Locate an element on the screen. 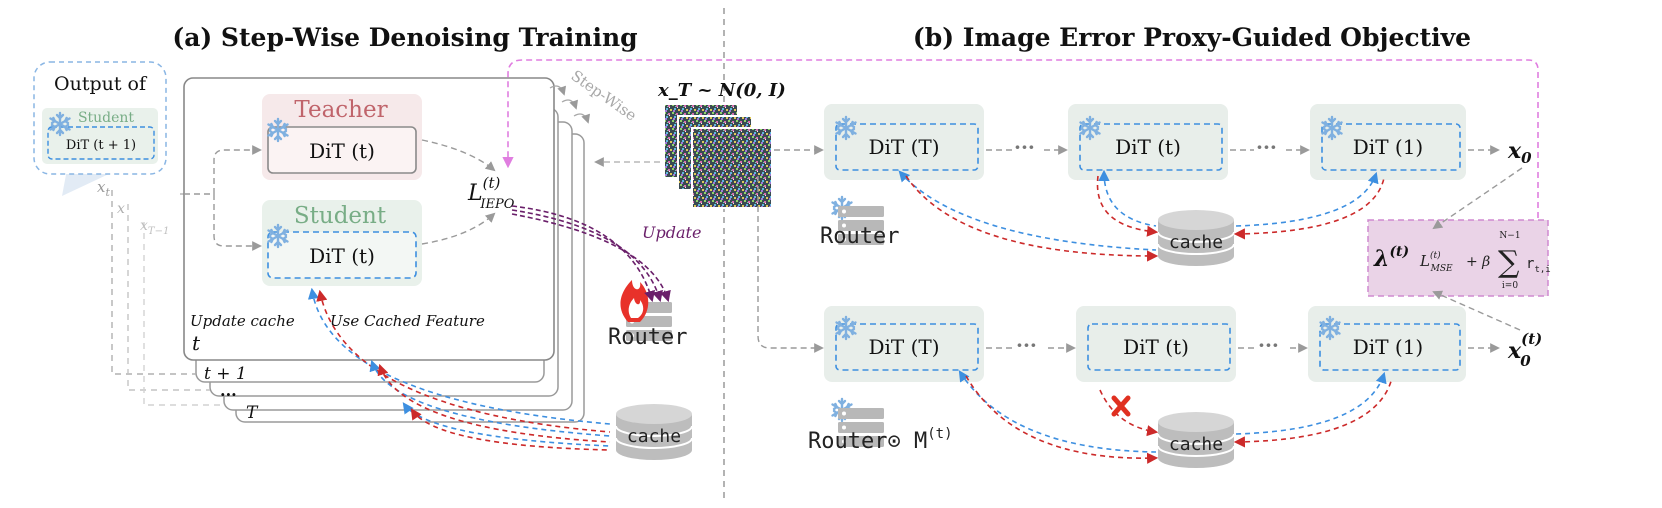 This screenshot has height=508, width=1662. cache-curves-b1 is located at coordinates (1141, 215).